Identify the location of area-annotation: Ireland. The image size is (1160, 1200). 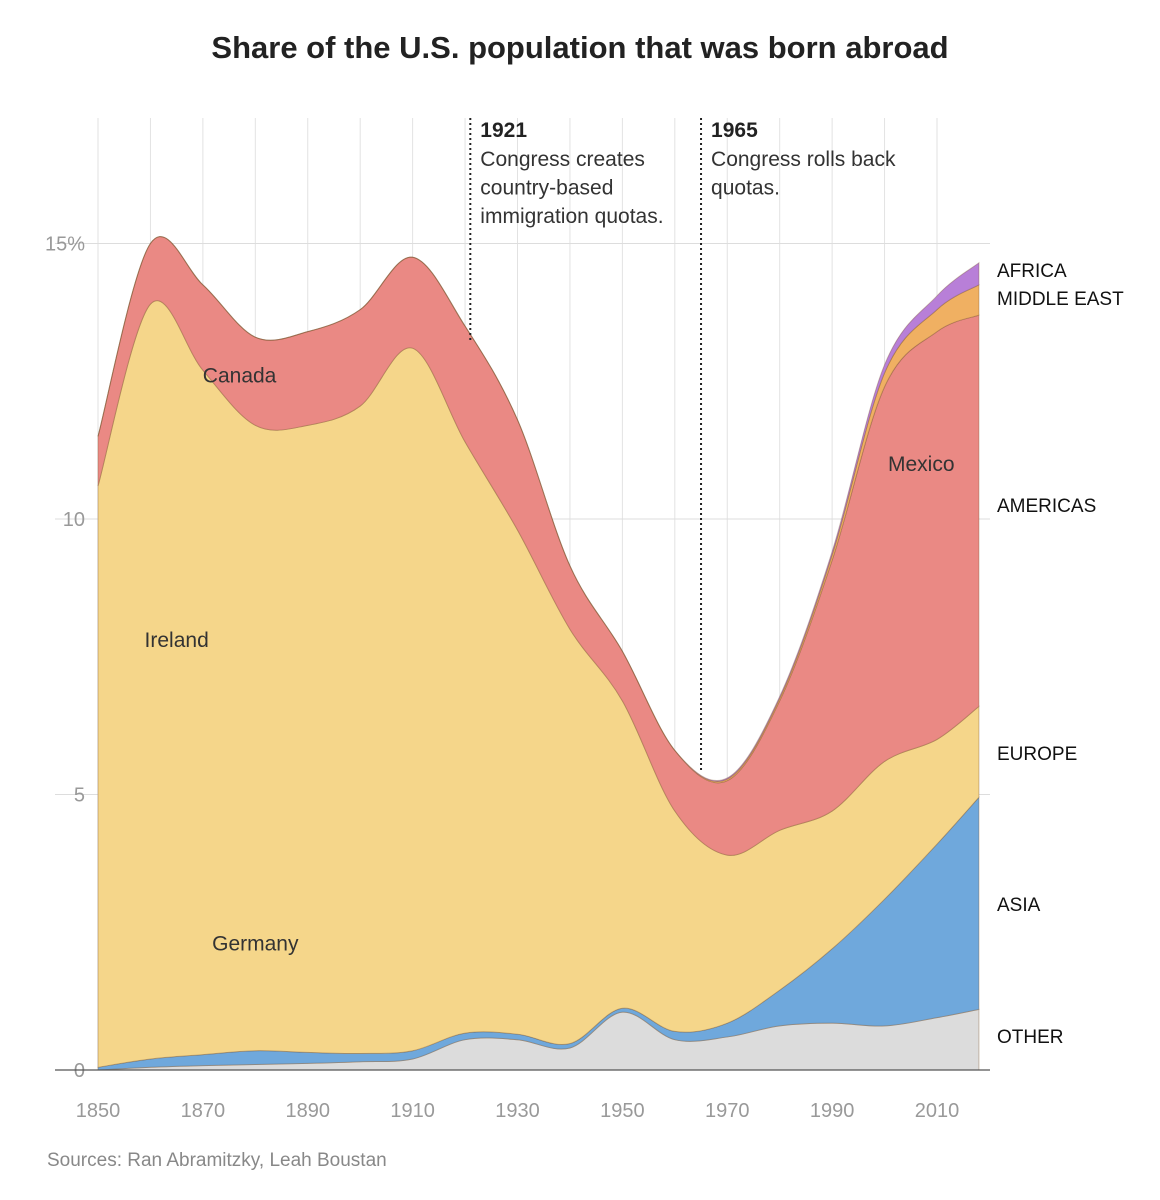
(177, 640).